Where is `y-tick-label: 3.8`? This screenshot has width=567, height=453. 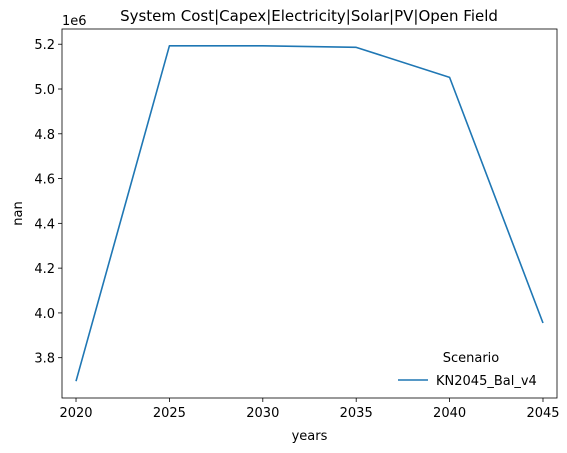 y-tick-label: 3.8 is located at coordinates (44, 359).